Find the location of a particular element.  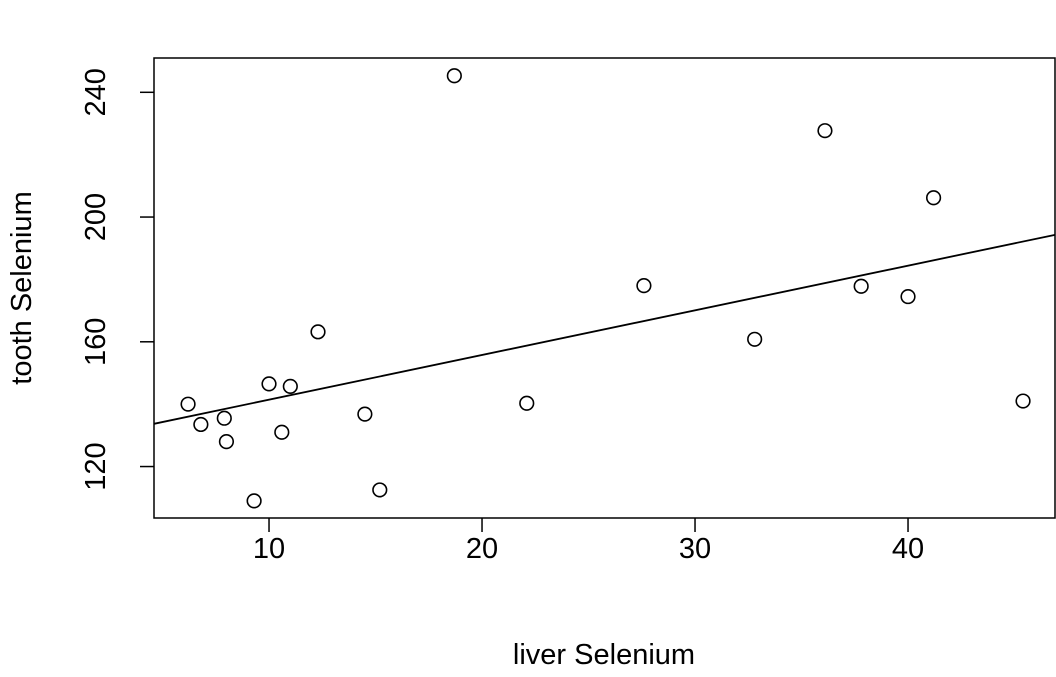

y-tick-label: 200 is located at coordinates (96, 217).